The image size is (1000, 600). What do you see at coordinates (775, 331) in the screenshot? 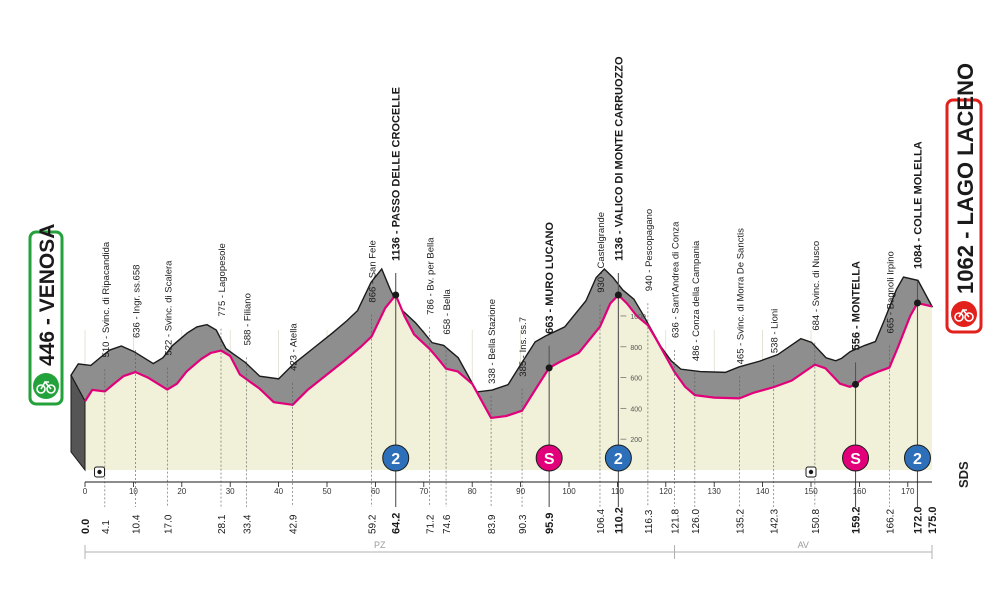
I see `place-name-label: 538 - Lioni` at bounding box center [775, 331].